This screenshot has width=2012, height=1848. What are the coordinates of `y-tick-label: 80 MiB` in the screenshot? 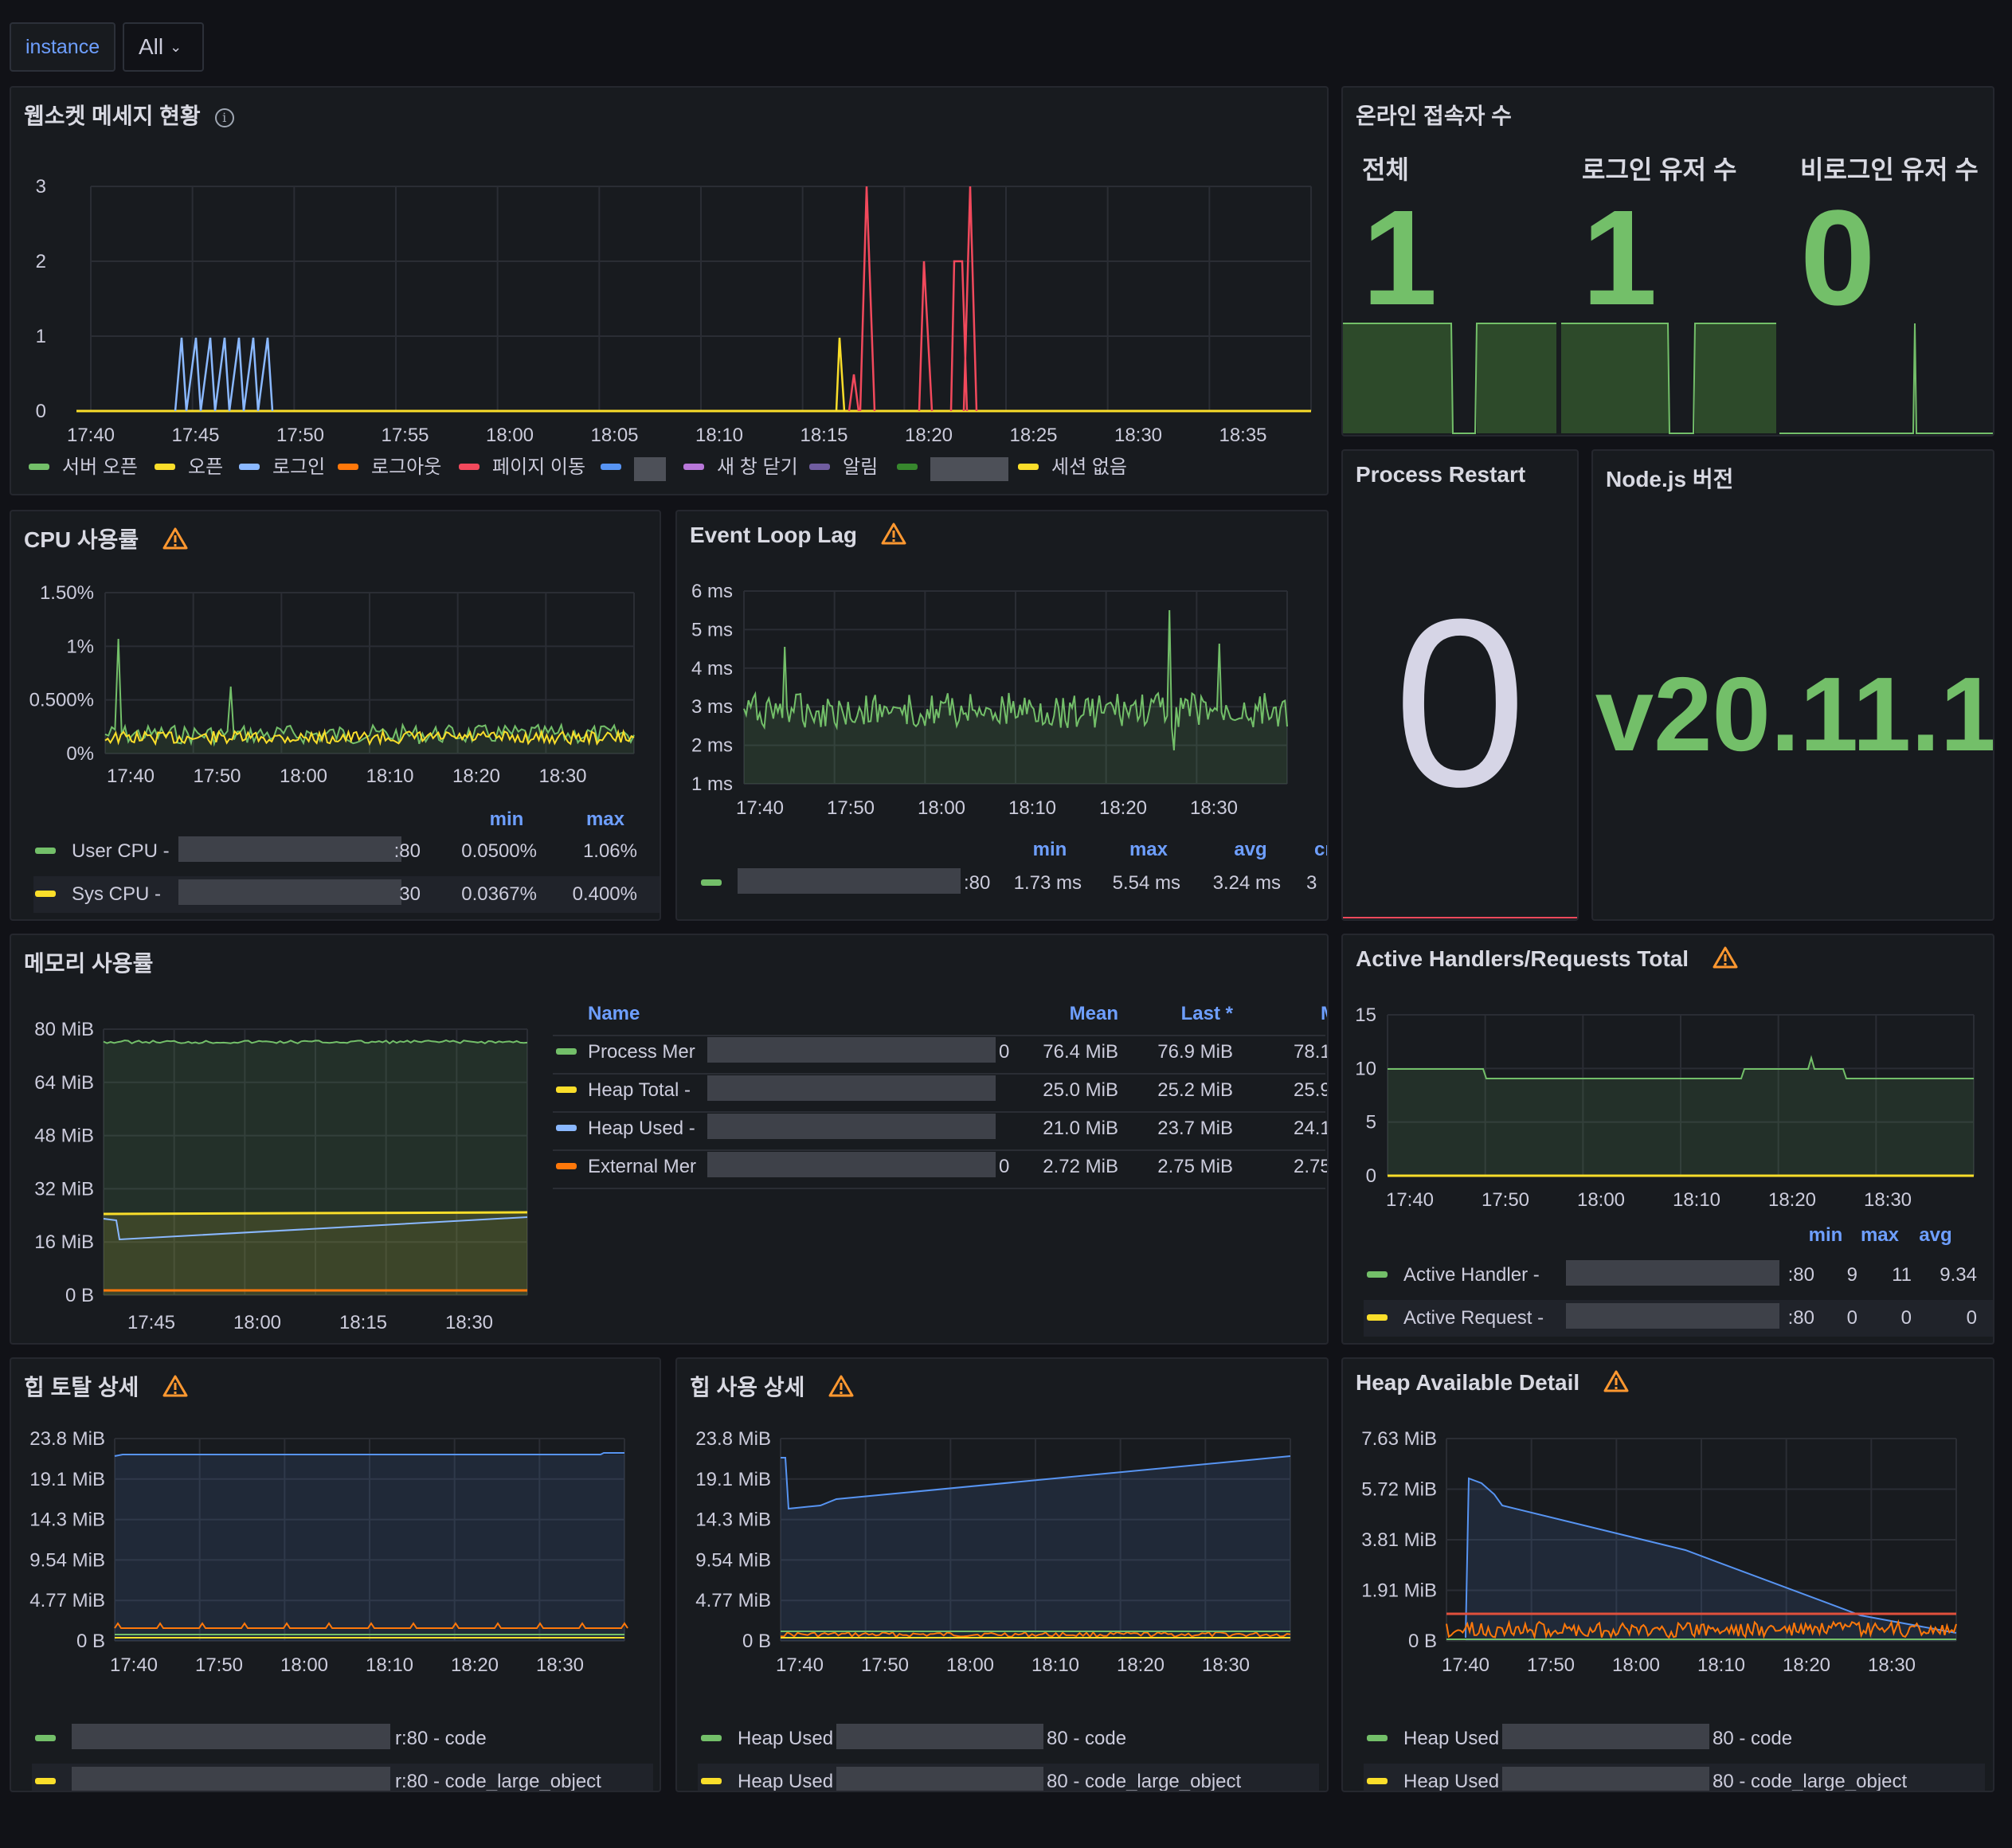 It's located at (64, 1029).